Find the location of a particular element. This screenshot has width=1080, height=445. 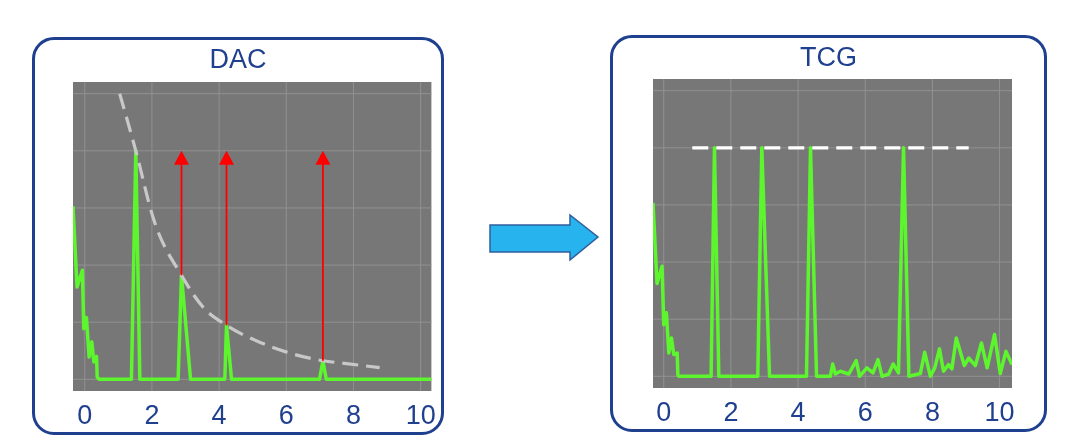

chart-title: TCG is located at coordinates (828, 57).